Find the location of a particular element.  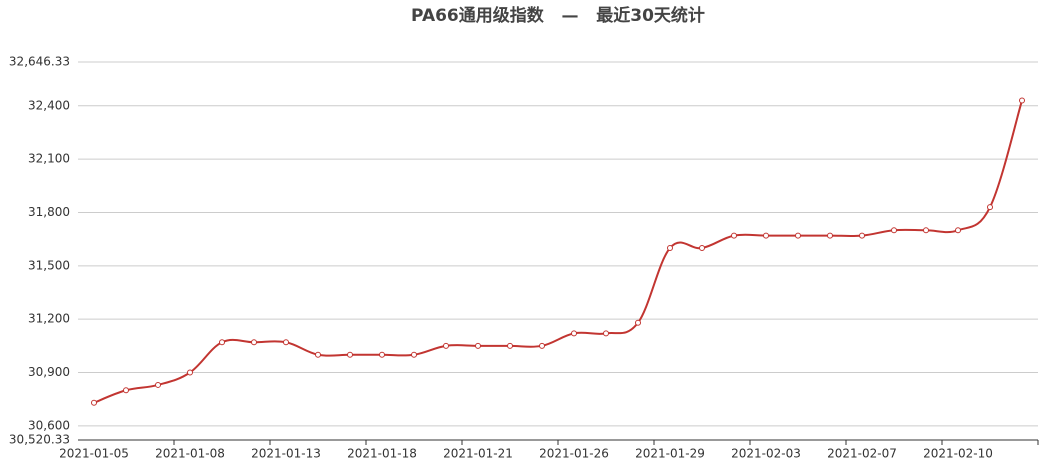

x-tick-label: 2021-01-05 is located at coordinates (94, 454).